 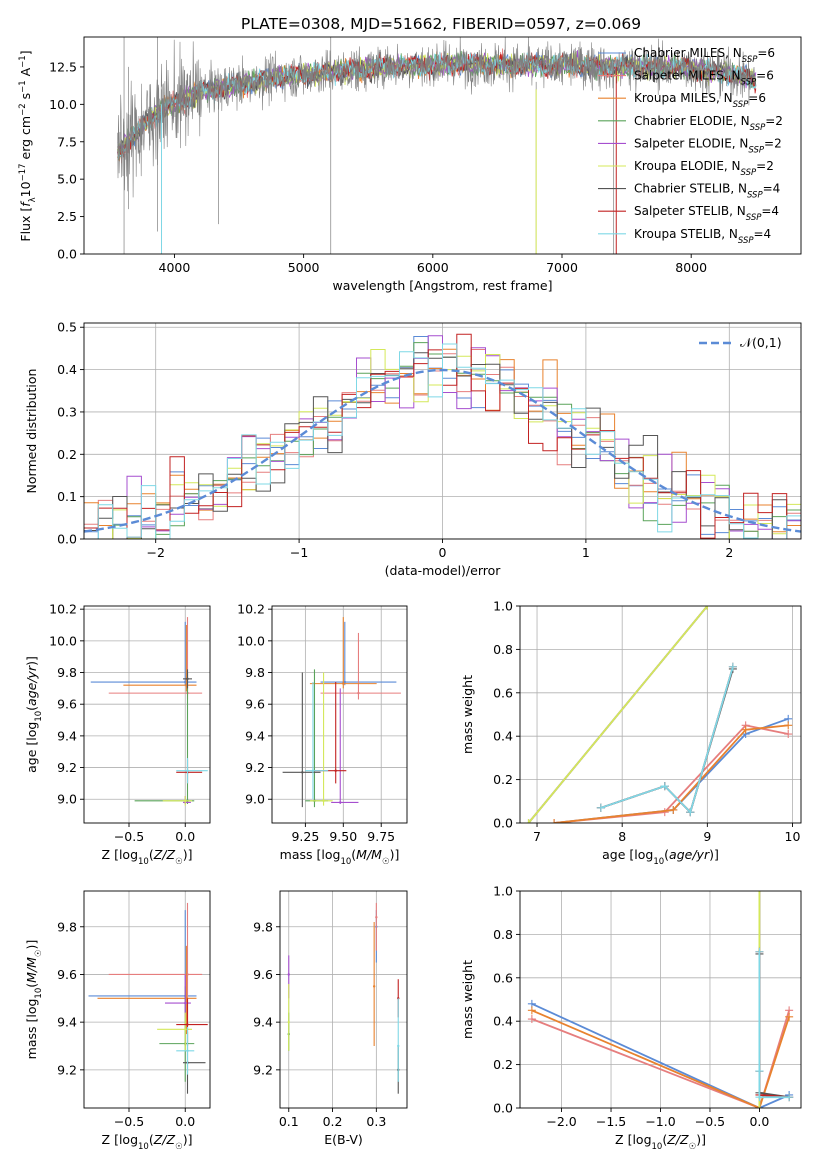 What do you see at coordinates (442, 450) in the screenshot?
I see `normal-curve-line` at bounding box center [442, 450].